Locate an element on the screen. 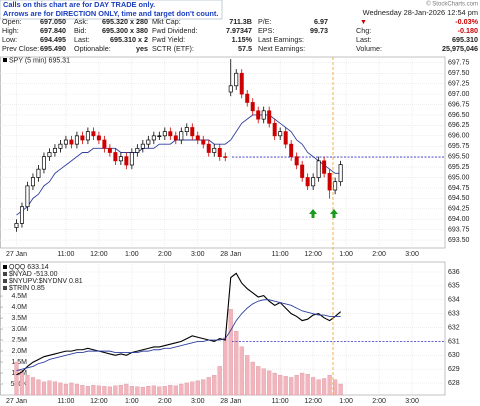  series-line is located at coordinates (178, 335).